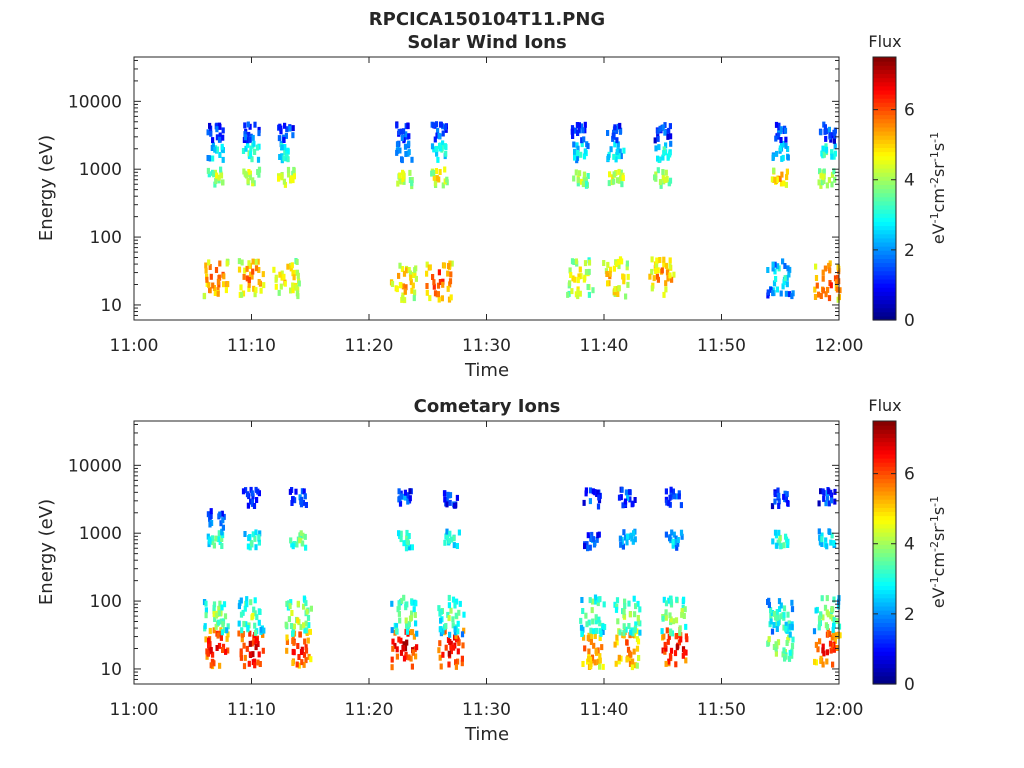 Image resolution: width=1024 pixels, height=768 pixels. Describe the element at coordinates (909, 685) in the screenshot. I see `colorbar-tick-label: 0` at that location.